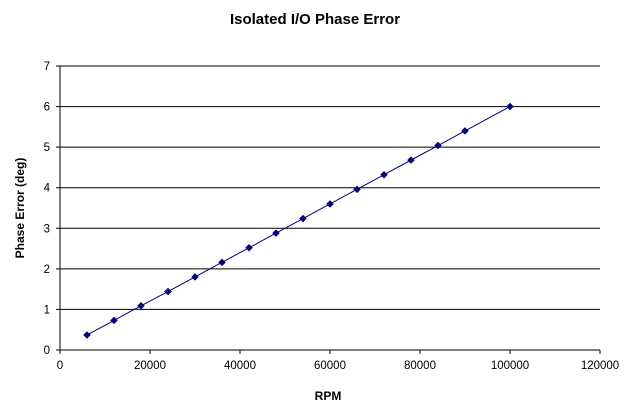 This screenshot has height=417, width=630. What do you see at coordinates (240, 366) in the screenshot?
I see `x-tick-label-2: 40000` at bounding box center [240, 366].